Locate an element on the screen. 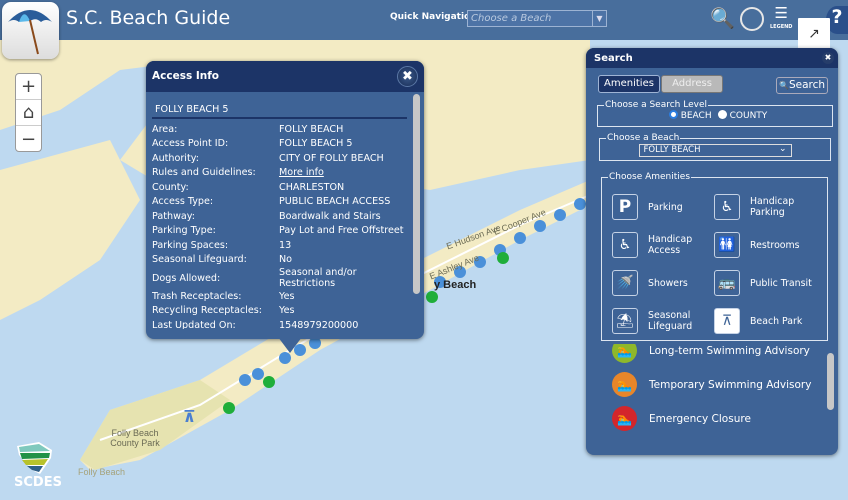 This screenshot has width=848, height=500. info-row: Authority: CITY OF FOLLY BEACH is located at coordinates (279, 158).